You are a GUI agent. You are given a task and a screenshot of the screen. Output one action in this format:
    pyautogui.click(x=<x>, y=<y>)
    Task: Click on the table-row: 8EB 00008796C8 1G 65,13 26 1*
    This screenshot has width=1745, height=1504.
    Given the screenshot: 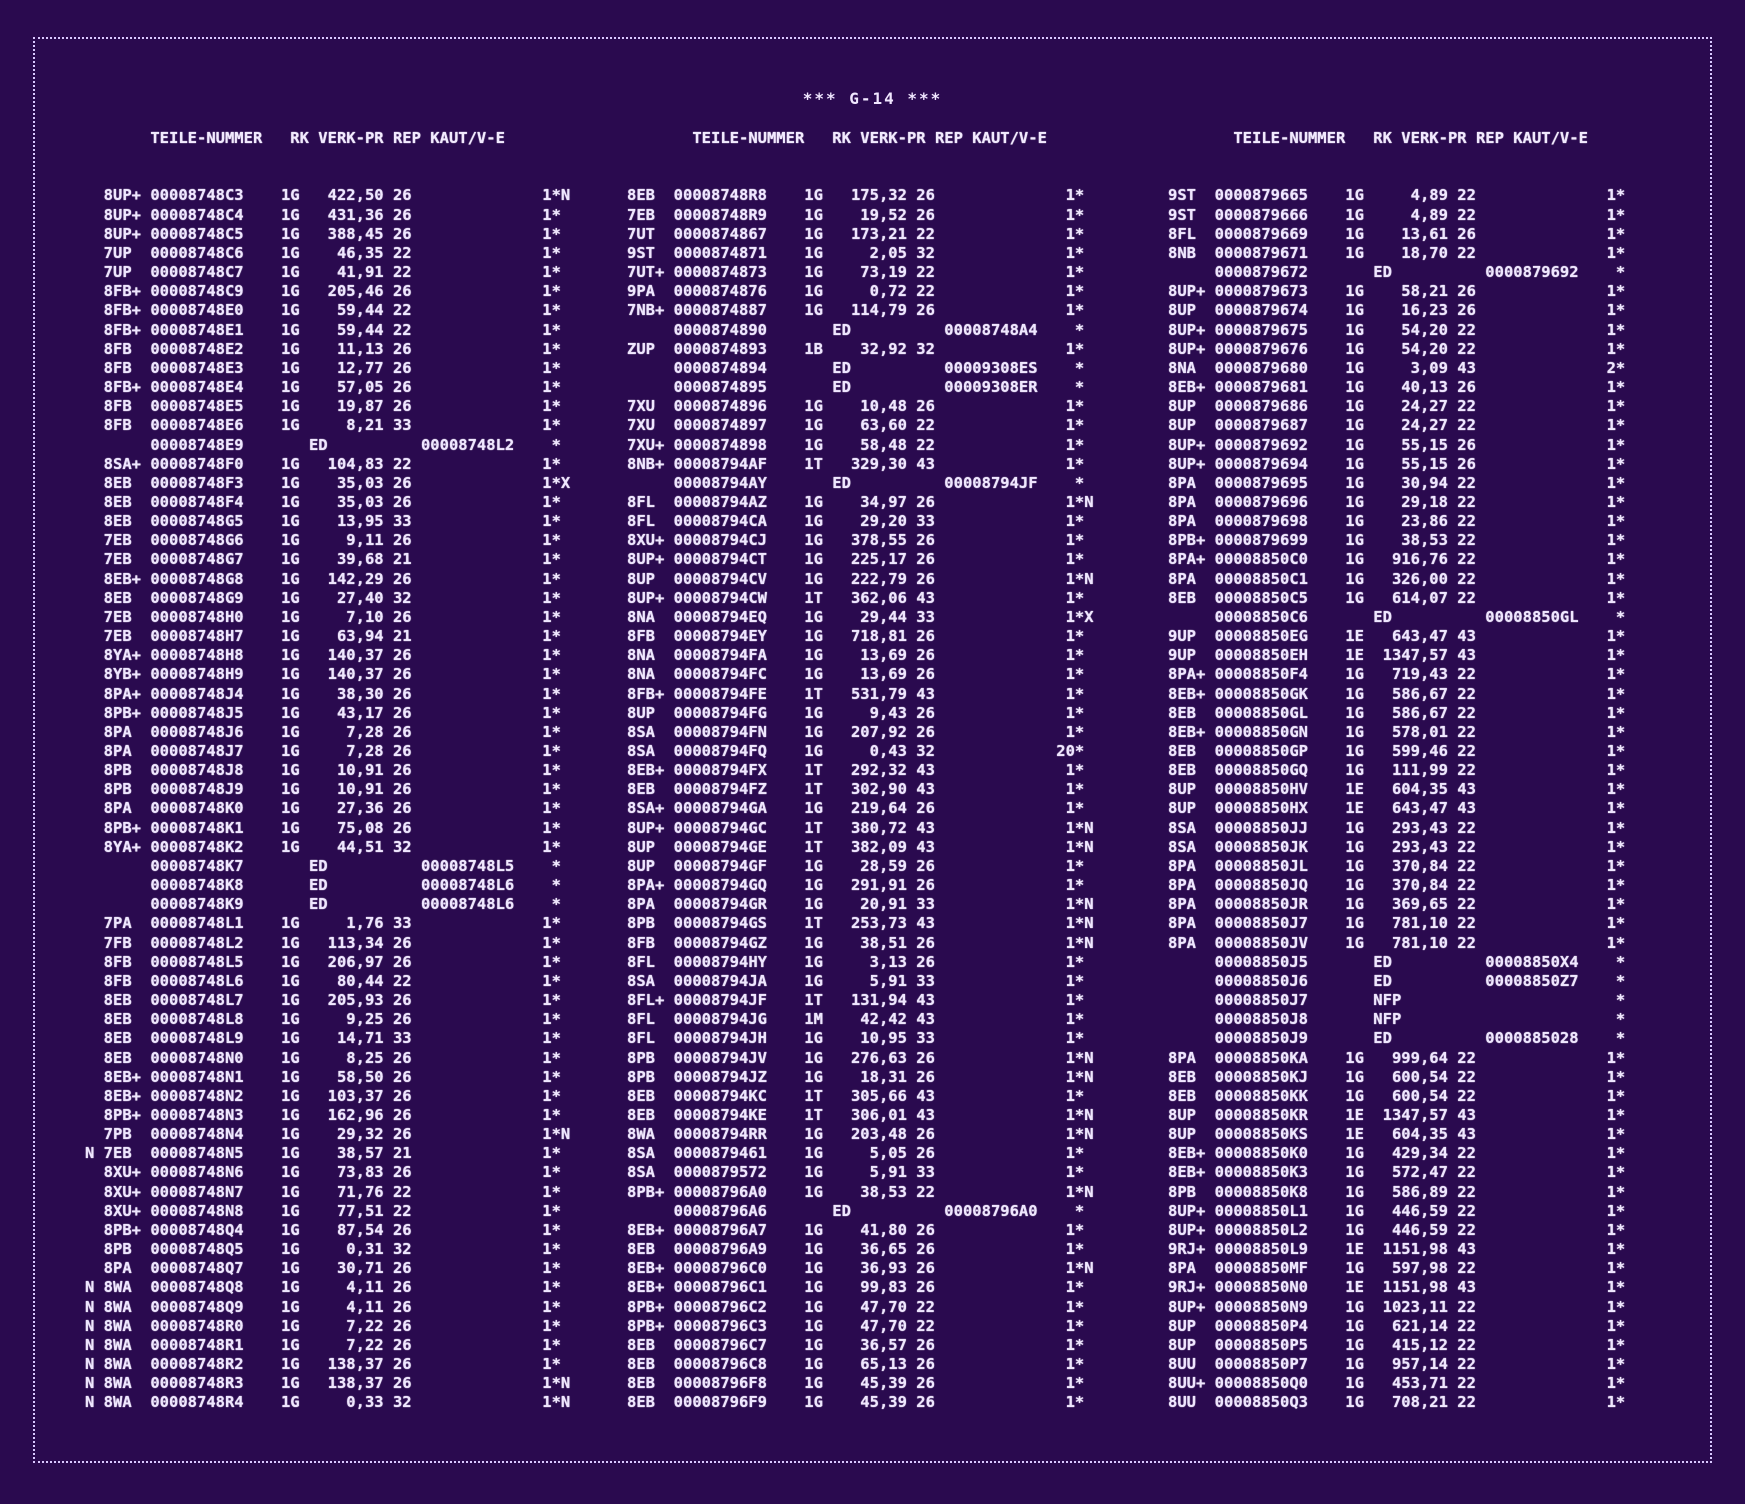 What is the action you would take?
    pyautogui.click(x=856, y=1364)
    